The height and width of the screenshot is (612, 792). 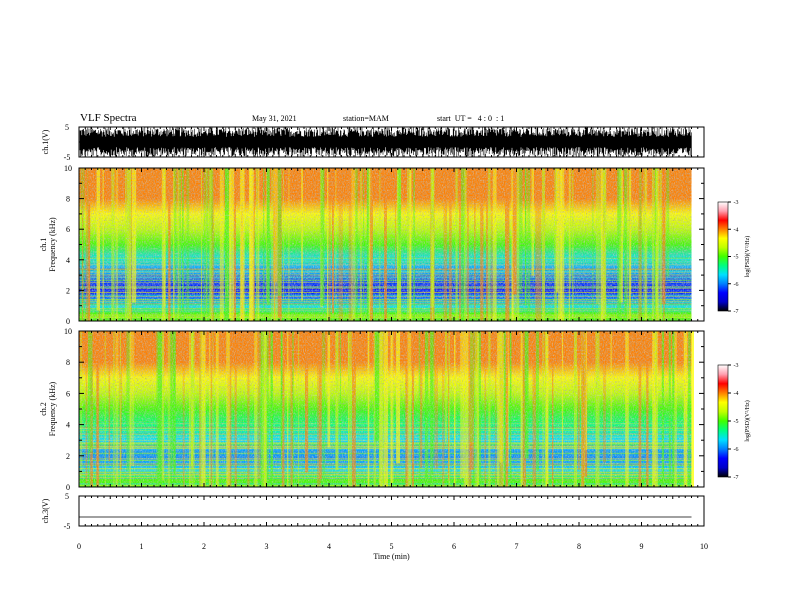 What do you see at coordinates (68, 425) in the screenshot?
I see `ch2-spectrogram-ytick-label: 4` at bounding box center [68, 425].